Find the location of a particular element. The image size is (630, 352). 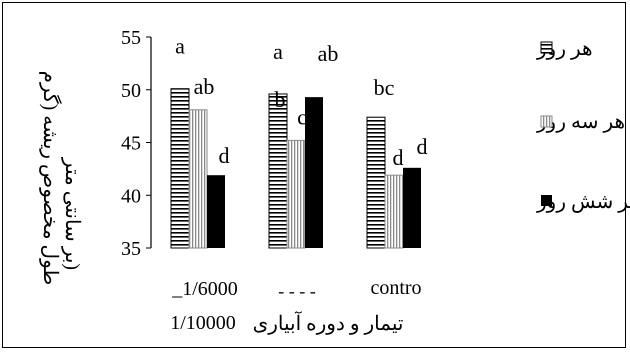

significance-letter: c is located at coordinates (302, 116).